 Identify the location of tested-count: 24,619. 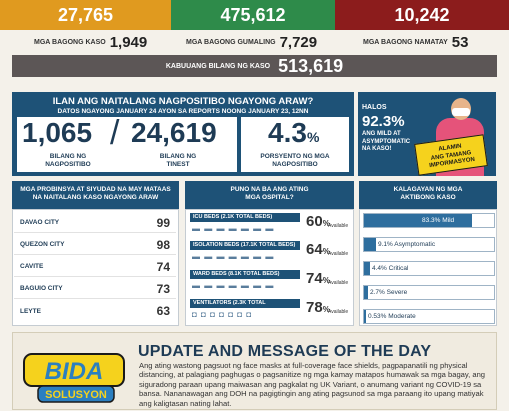
(174, 132).